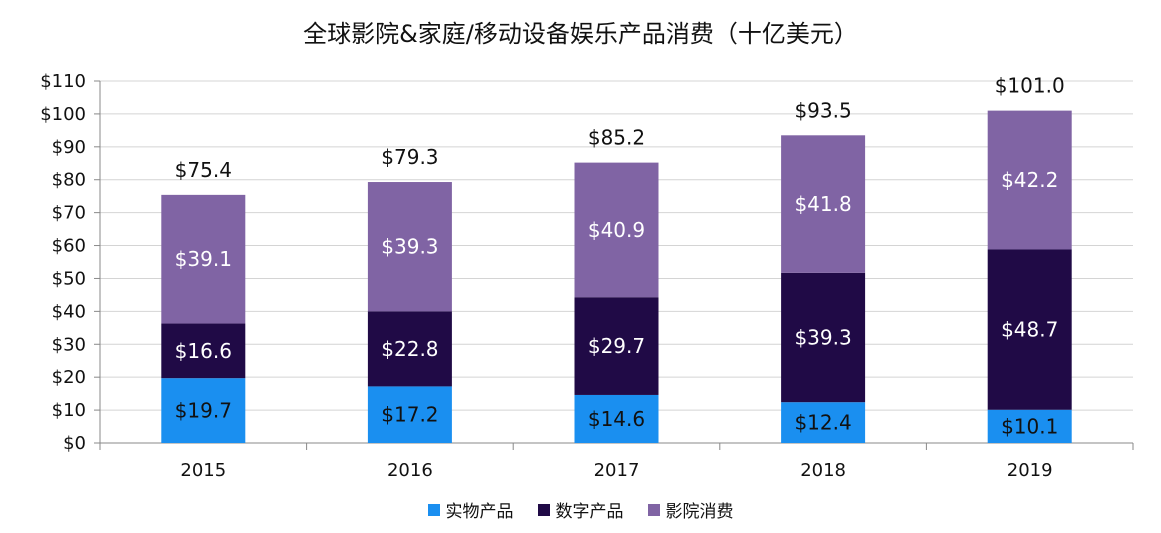  I want to click on legend-item: 影院消费, so click(690, 509).